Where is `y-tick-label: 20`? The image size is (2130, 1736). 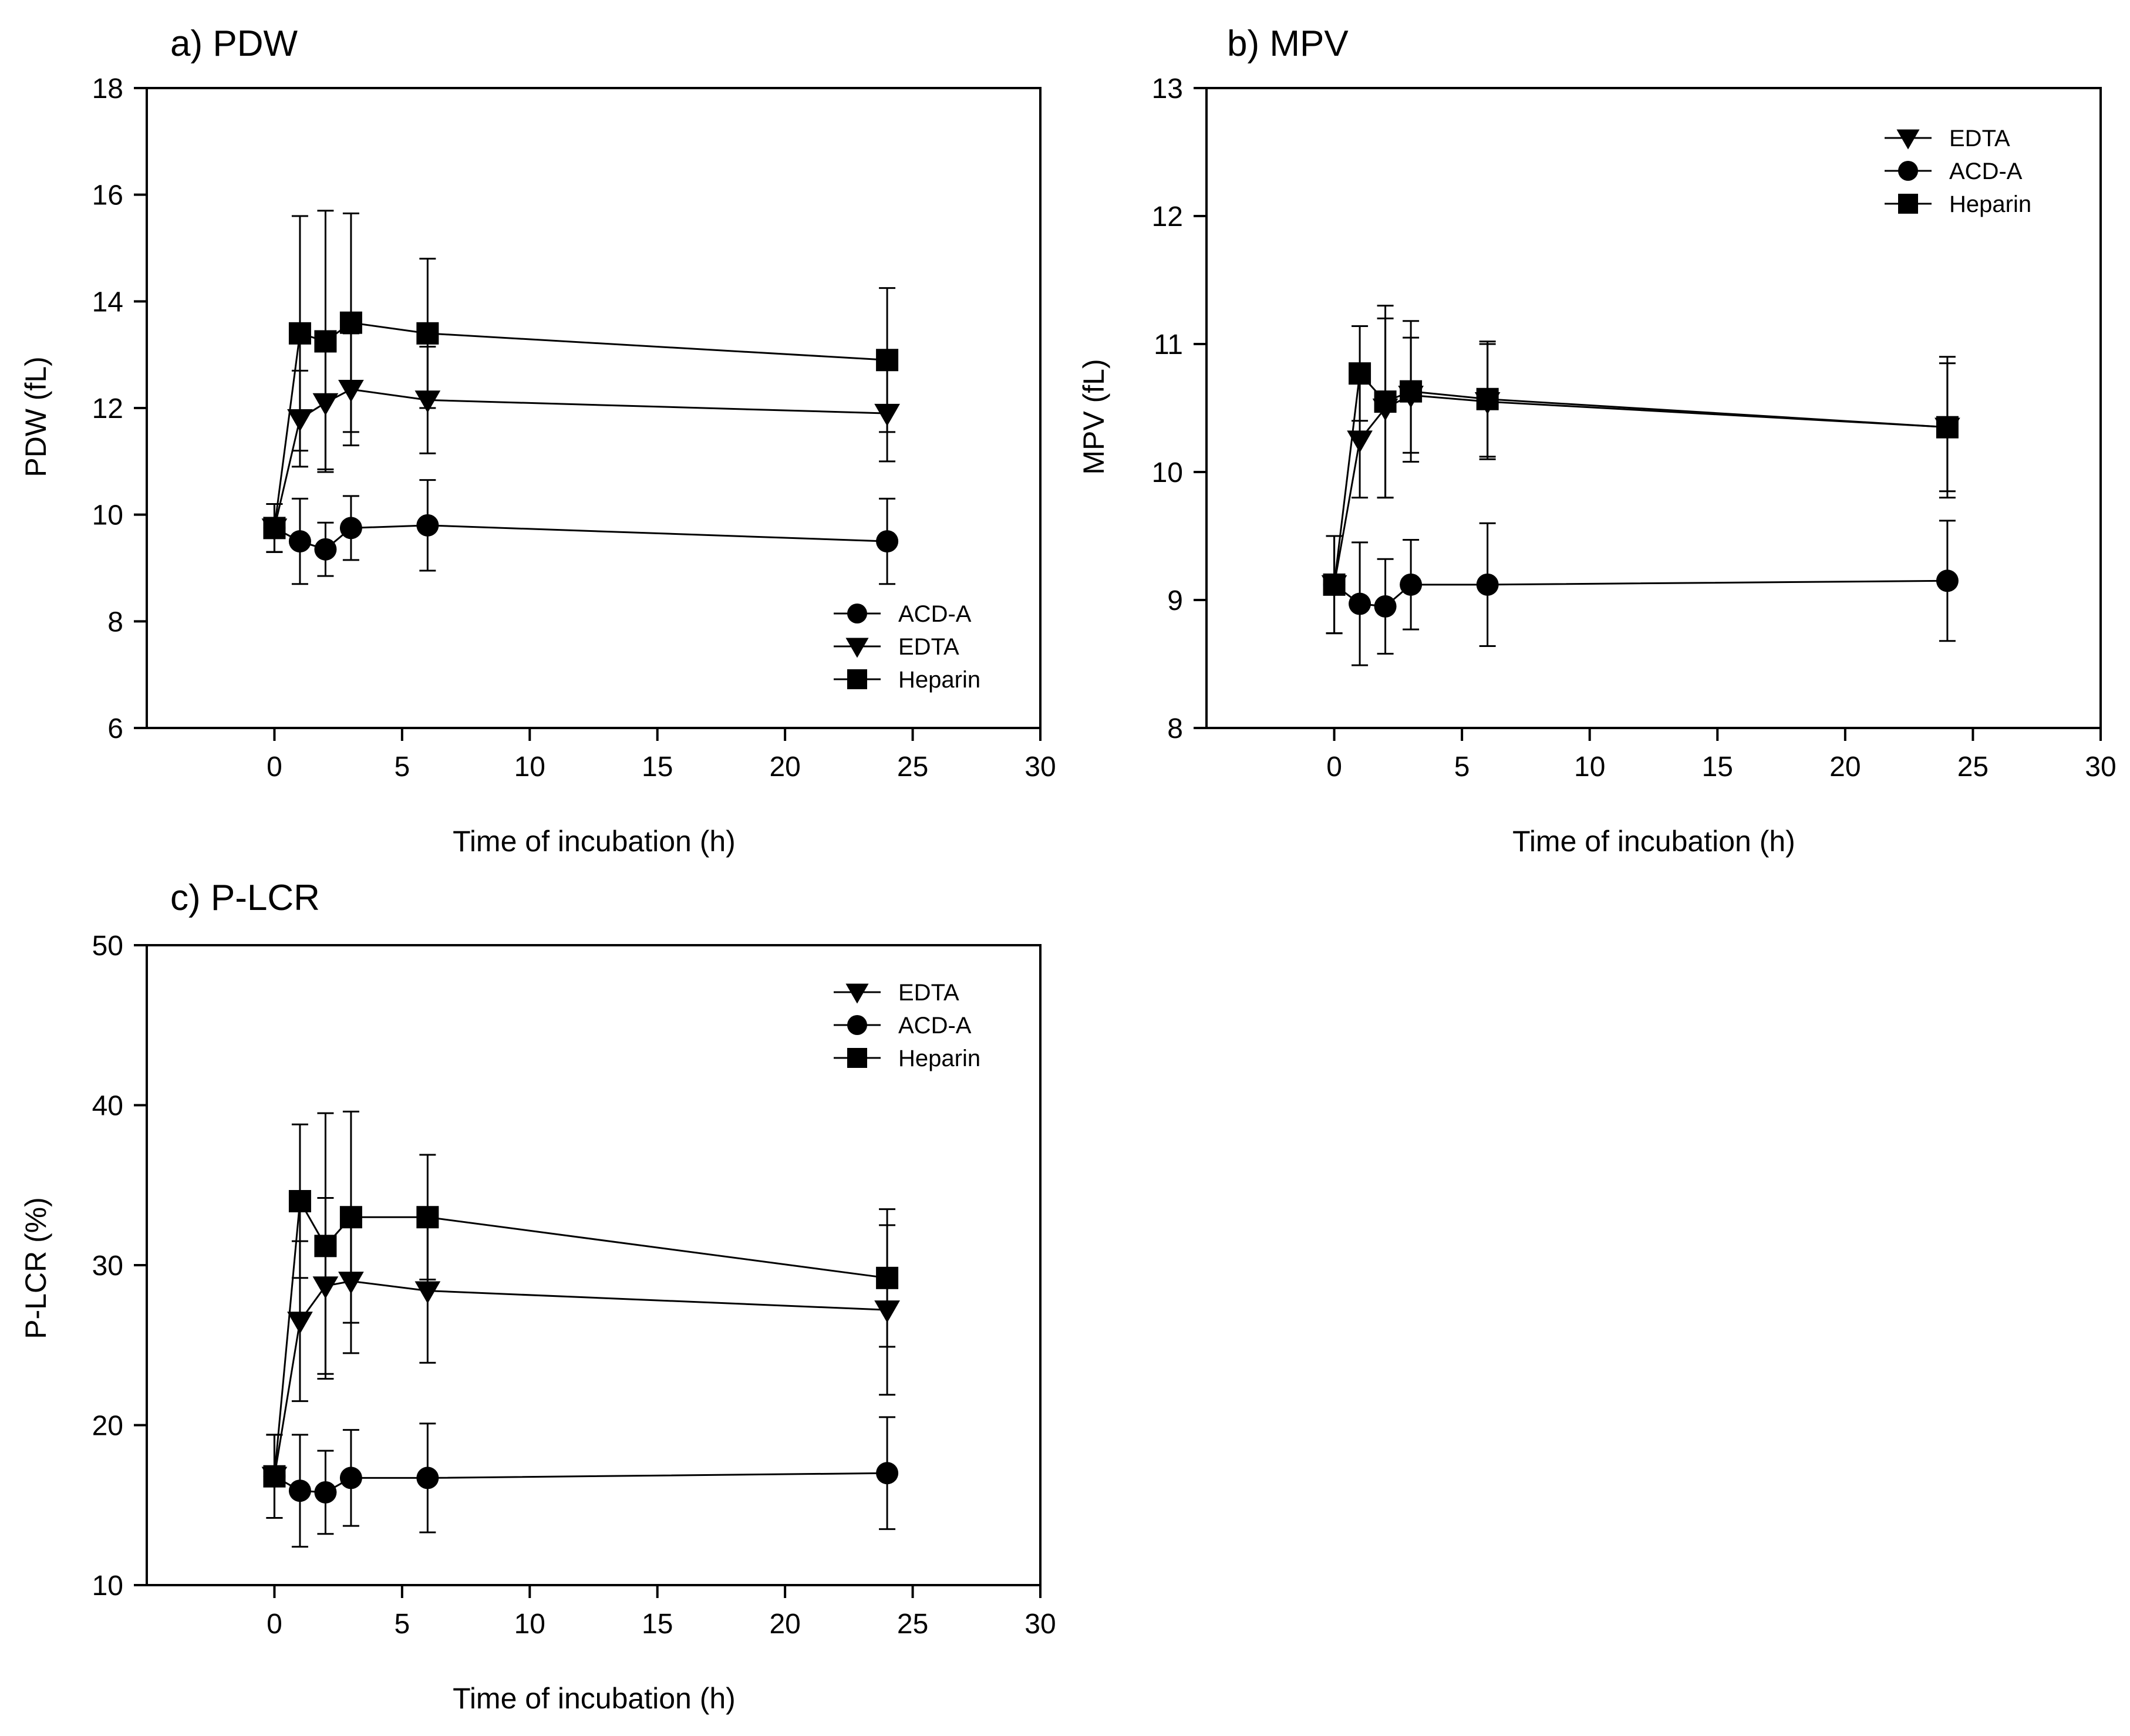
y-tick-label: 20 is located at coordinates (108, 1426).